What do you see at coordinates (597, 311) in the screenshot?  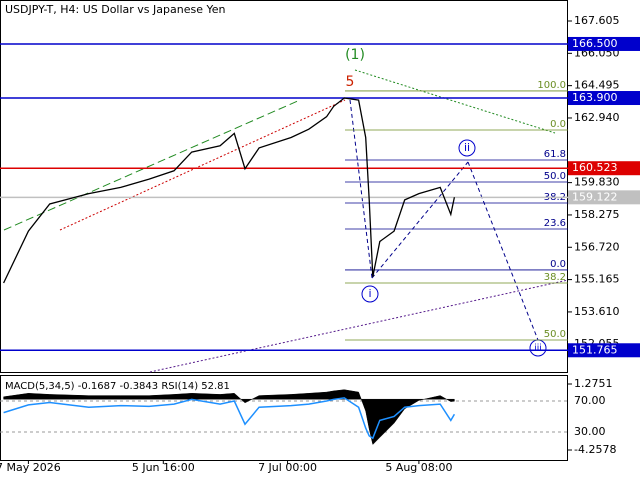 I see `y-tick-label: 153.610` at bounding box center [597, 311].